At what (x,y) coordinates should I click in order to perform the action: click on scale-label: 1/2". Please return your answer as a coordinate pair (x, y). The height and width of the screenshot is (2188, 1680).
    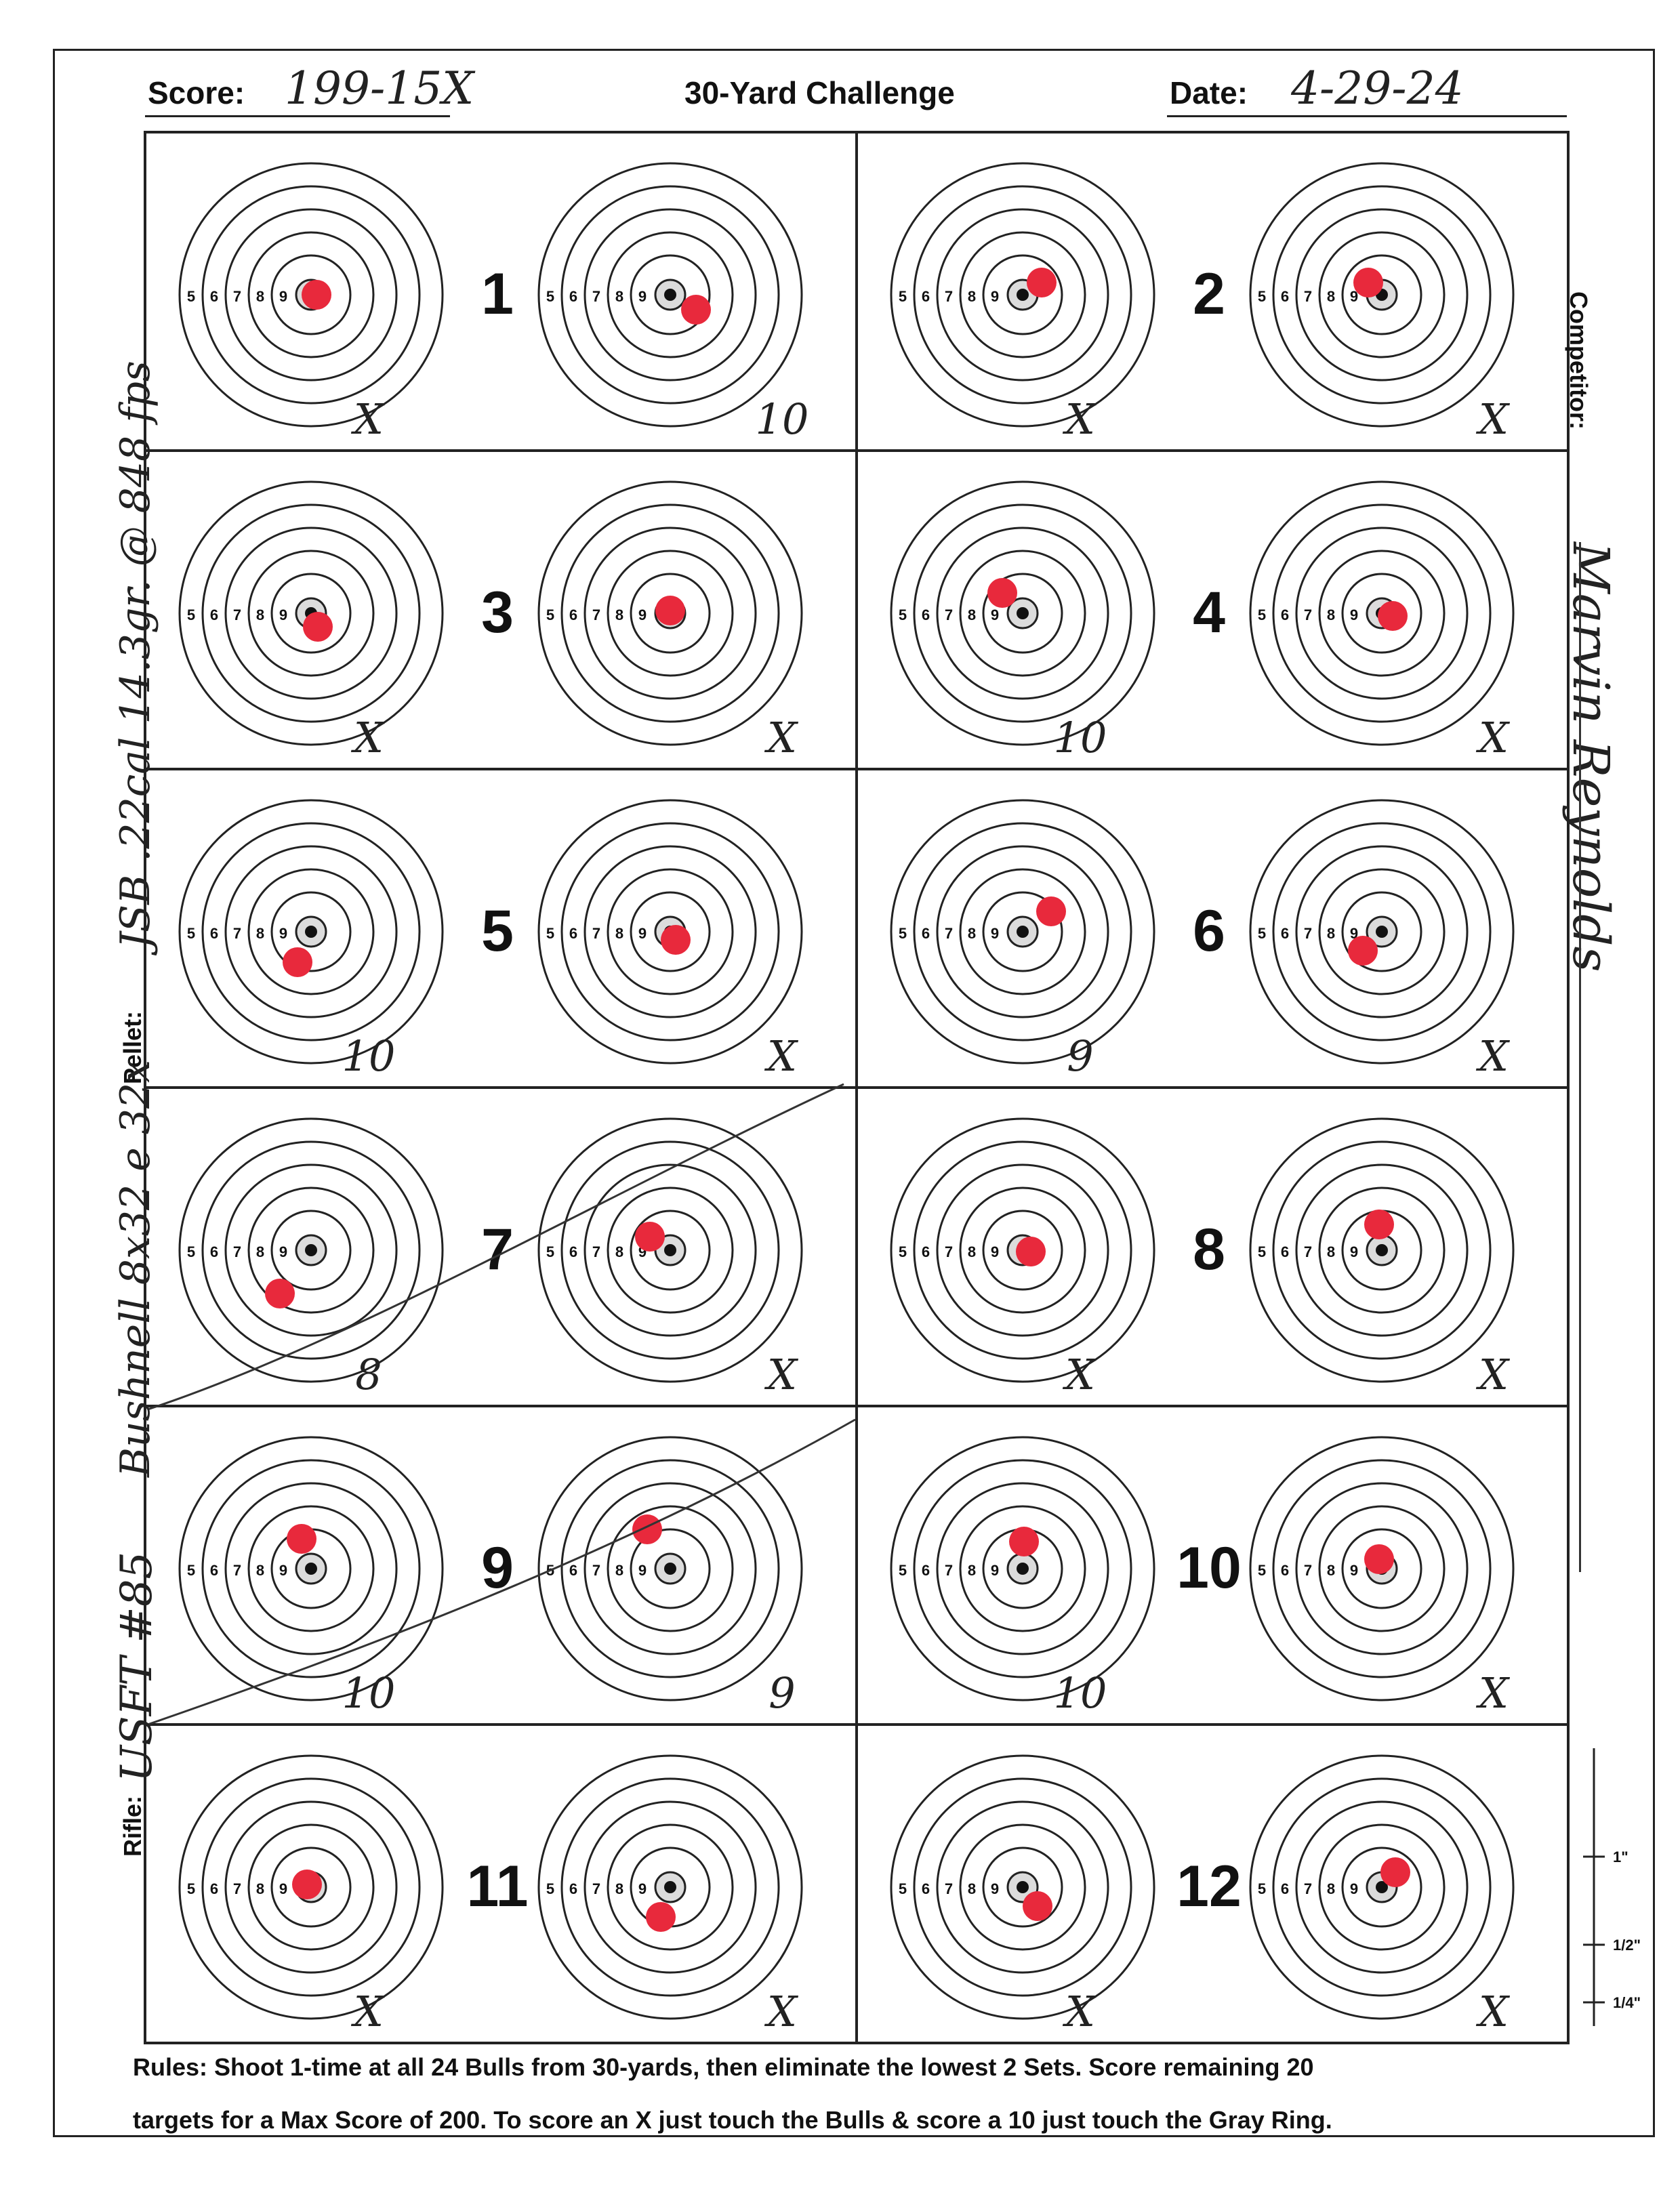
    Looking at the image, I should click on (1627, 1945).